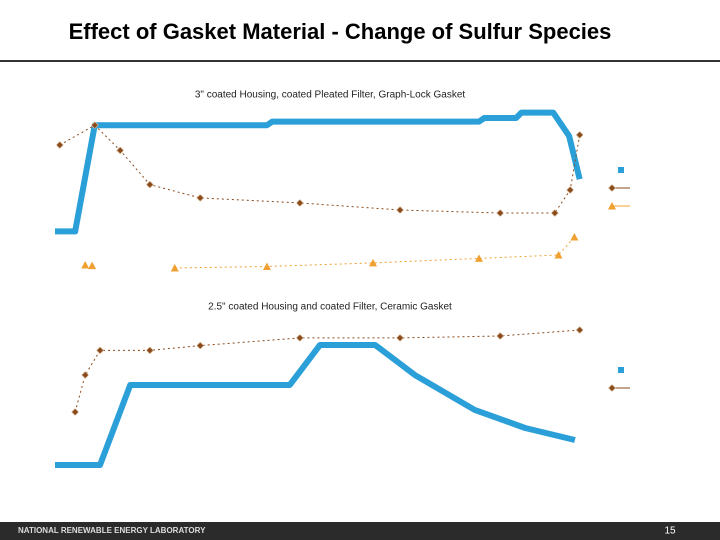 Image resolution: width=720 pixels, height=540 pixels. Describe the element at coordinates (360, 61) in the screenshot. I see `title-rule` at that location.